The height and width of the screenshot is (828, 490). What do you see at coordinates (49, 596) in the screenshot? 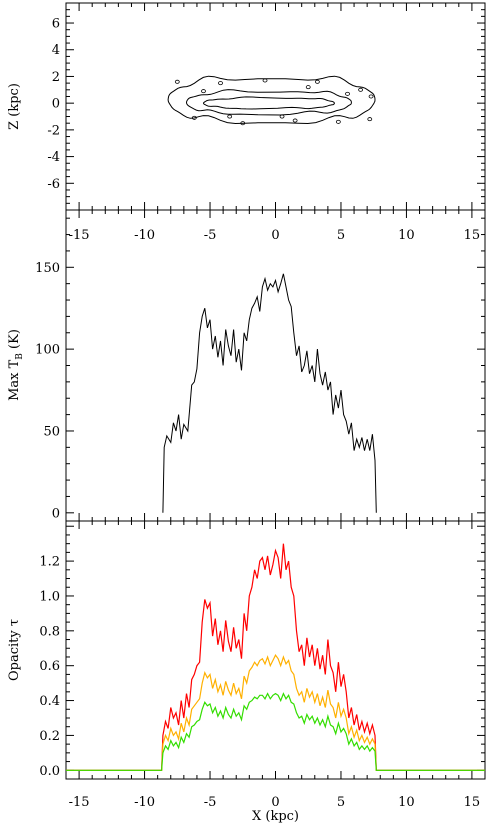
I see `y-tick-label: 1.0` at bounding box center [49, 596].